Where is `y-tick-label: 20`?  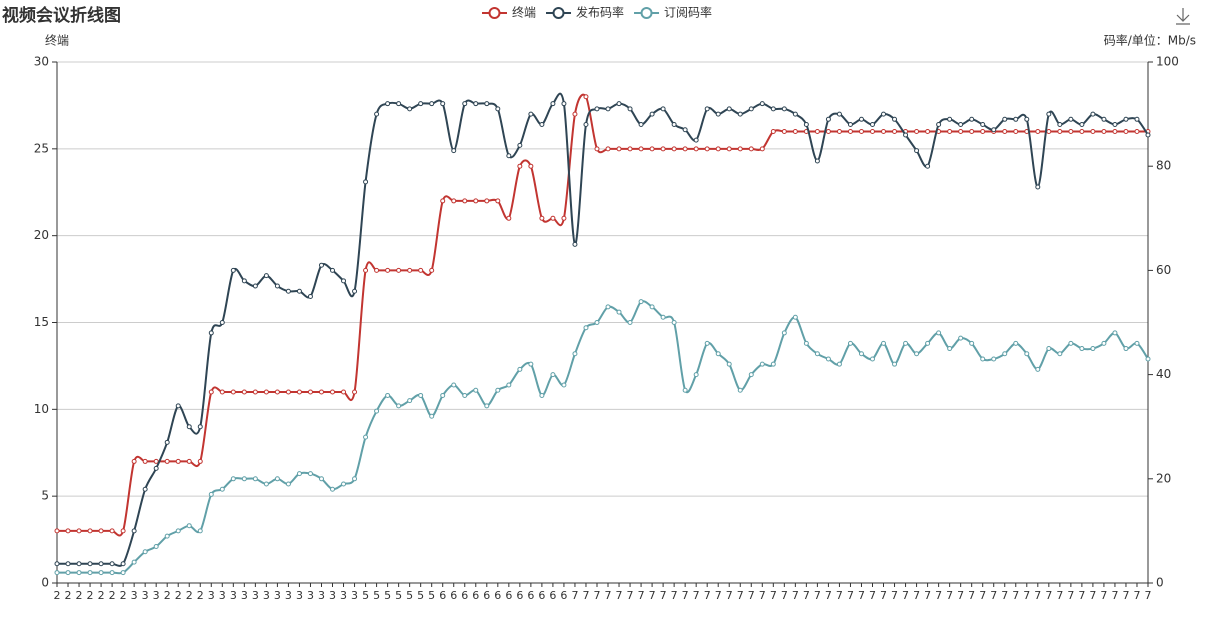
y-tick-label: 20 is located at coordinates (41, 235).